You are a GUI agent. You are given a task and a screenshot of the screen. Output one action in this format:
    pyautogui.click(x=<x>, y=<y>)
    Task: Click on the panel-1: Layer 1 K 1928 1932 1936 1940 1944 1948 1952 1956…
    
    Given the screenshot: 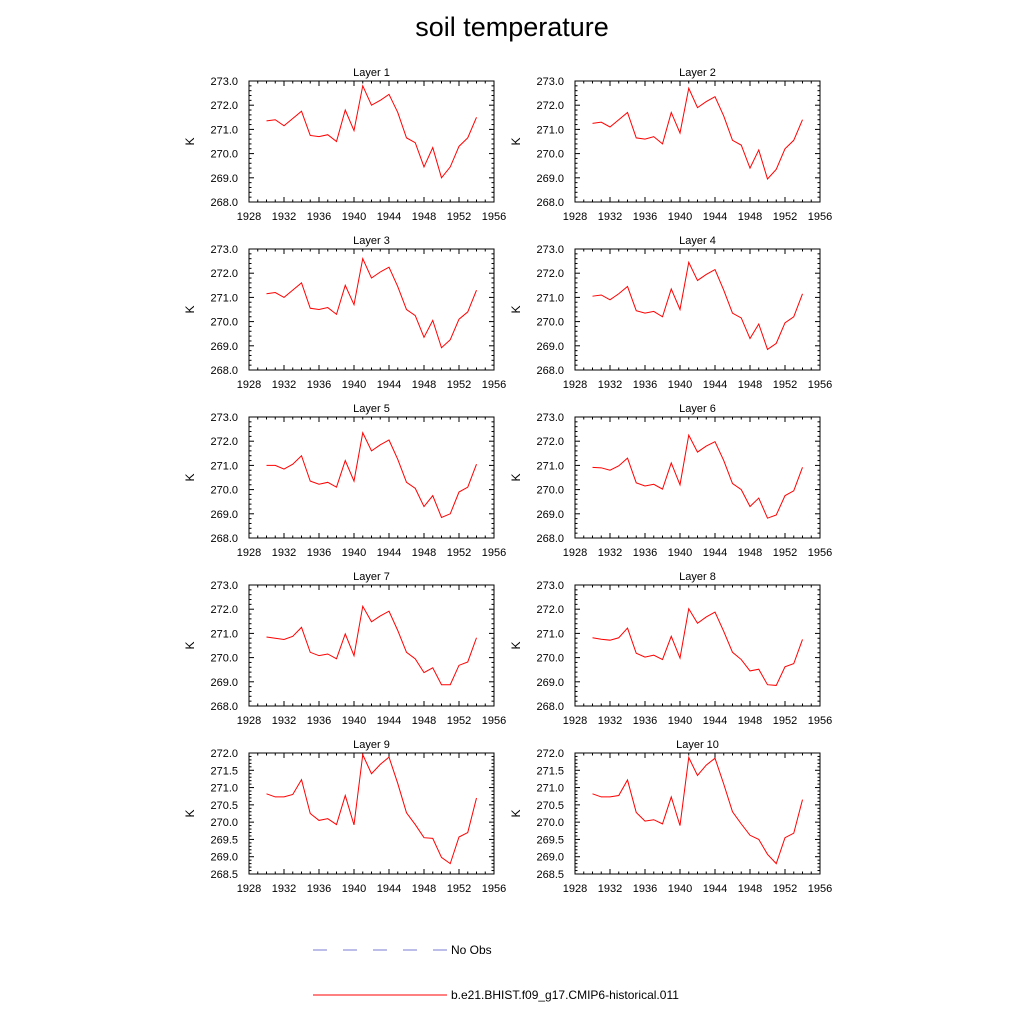 What is the action you would take?
    pyautogui.click(x=344, y=145)
    